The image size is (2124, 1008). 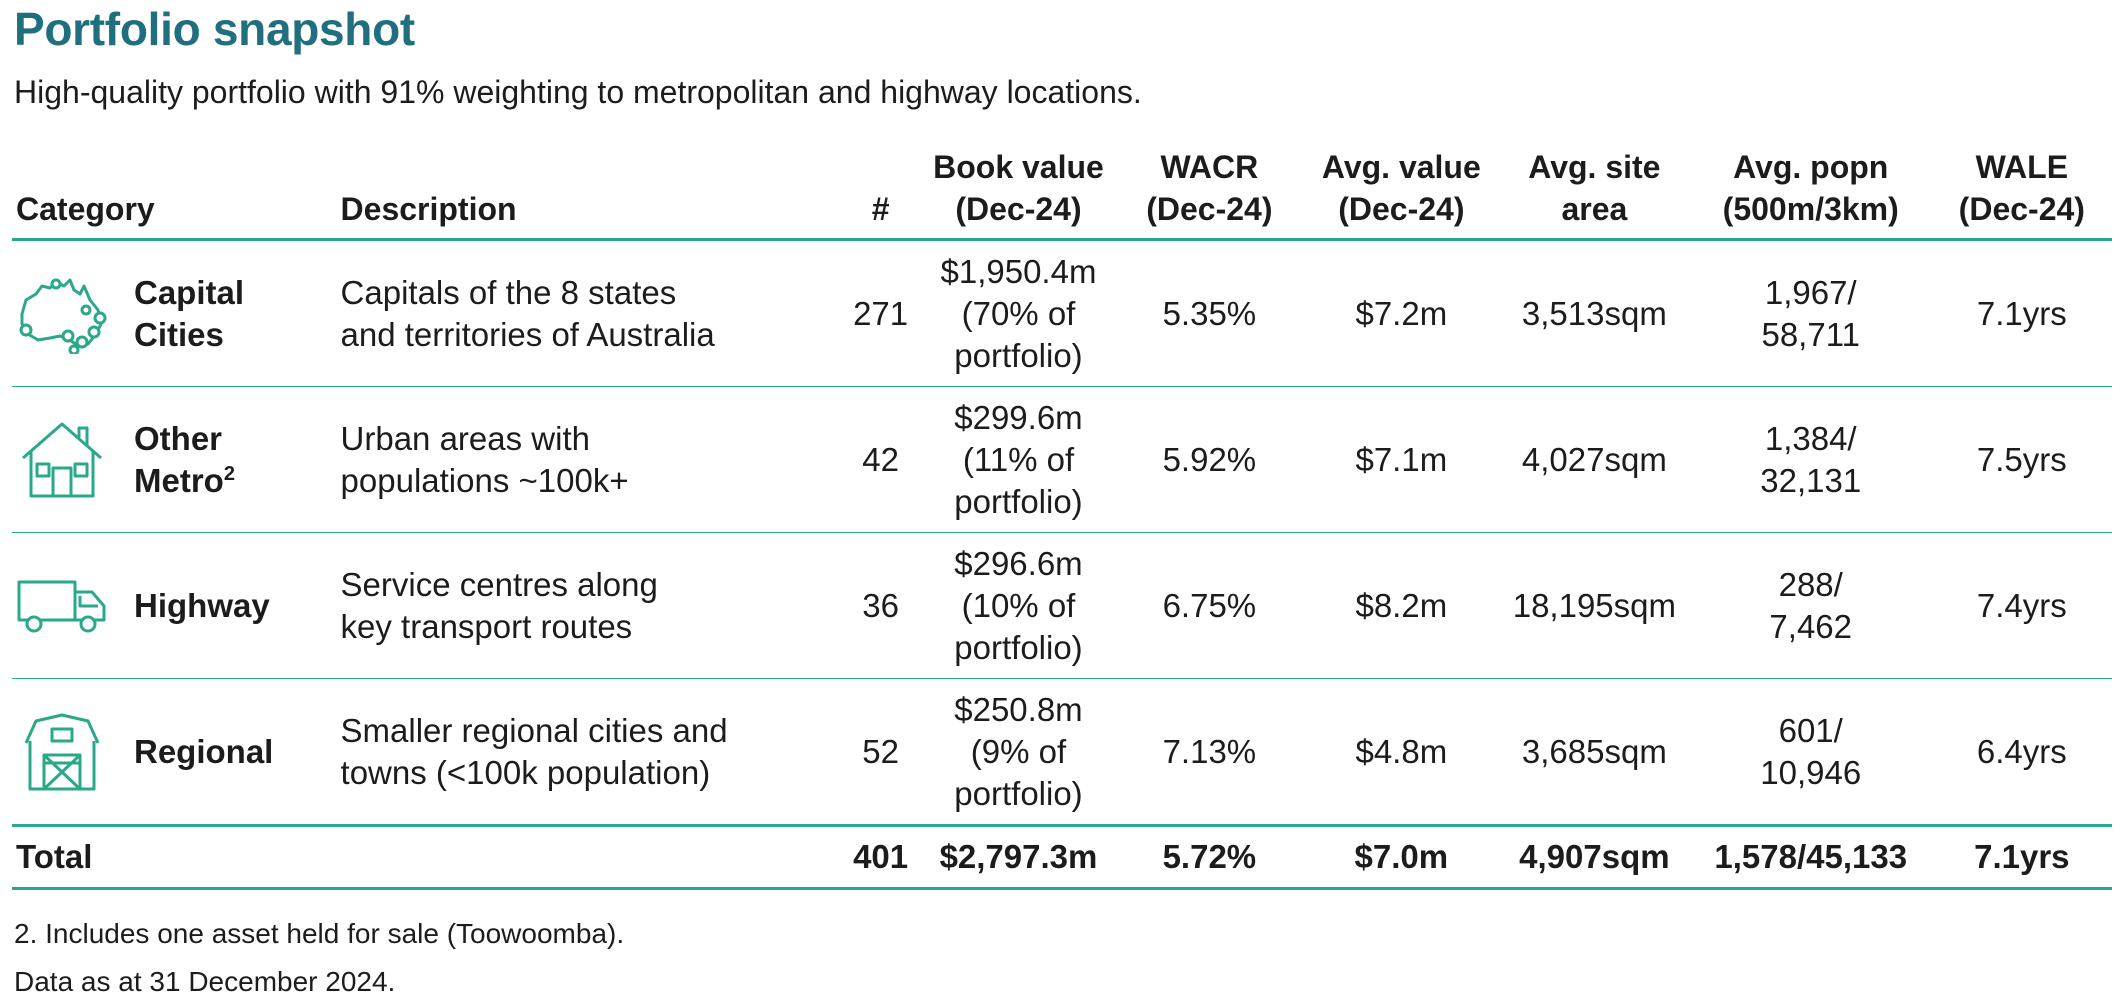 What do you see at coordinates (1018, 459) in the screenshot?
I see `book-value-cell: $299.6m (11% of portfolio)` at bounding box center [1018, 459].